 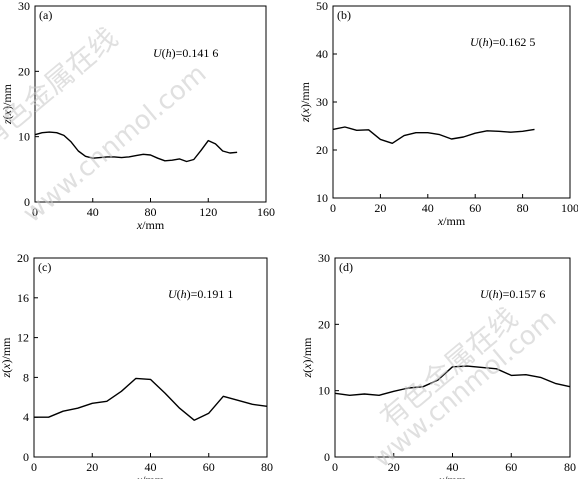 I want to click on annotation-text: U(h)=0.162 5, so click(x=502, y=42).